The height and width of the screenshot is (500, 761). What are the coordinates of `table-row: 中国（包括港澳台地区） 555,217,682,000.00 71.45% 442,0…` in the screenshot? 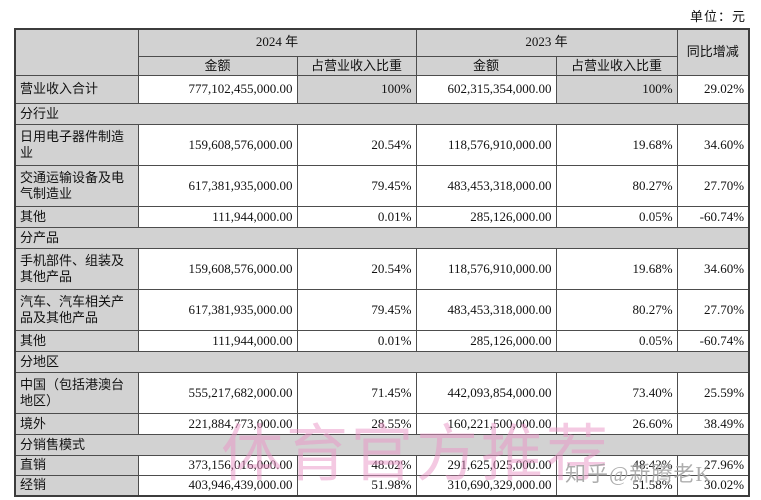 It's located at (382, 393).